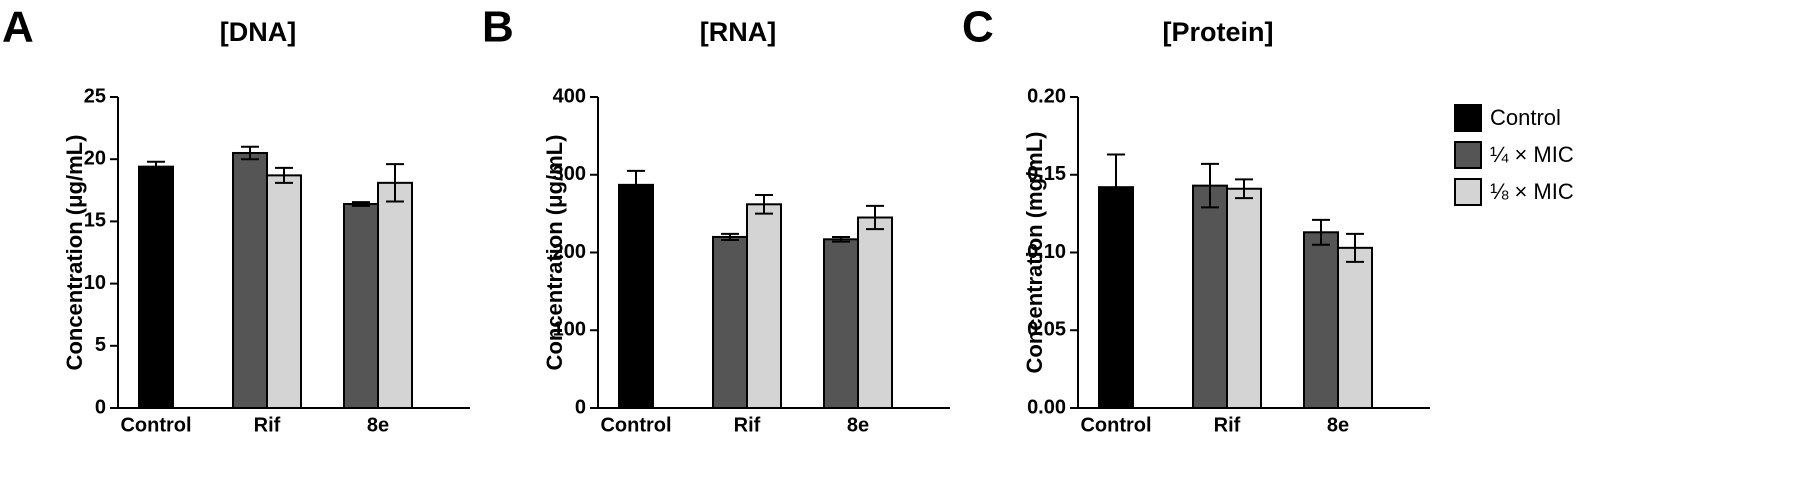 This screenshot has height=502, width=1800. Describe the element at coordinates (569, 252) in the screenshot. I see `y-tick-label: 200` at that location.